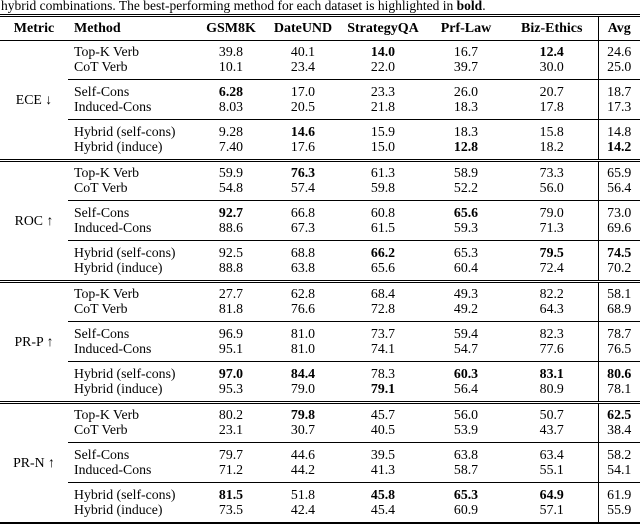  What do you see at coordinates (618, 491) in the screenshot?
I see `avg-value-cell: 61.9` at bounding box center [618, 491].